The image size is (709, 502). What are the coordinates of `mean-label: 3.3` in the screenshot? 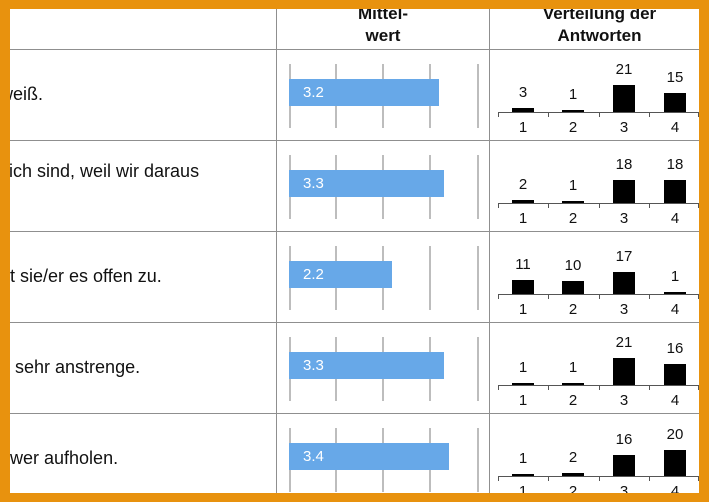 It's located at (313, 365).